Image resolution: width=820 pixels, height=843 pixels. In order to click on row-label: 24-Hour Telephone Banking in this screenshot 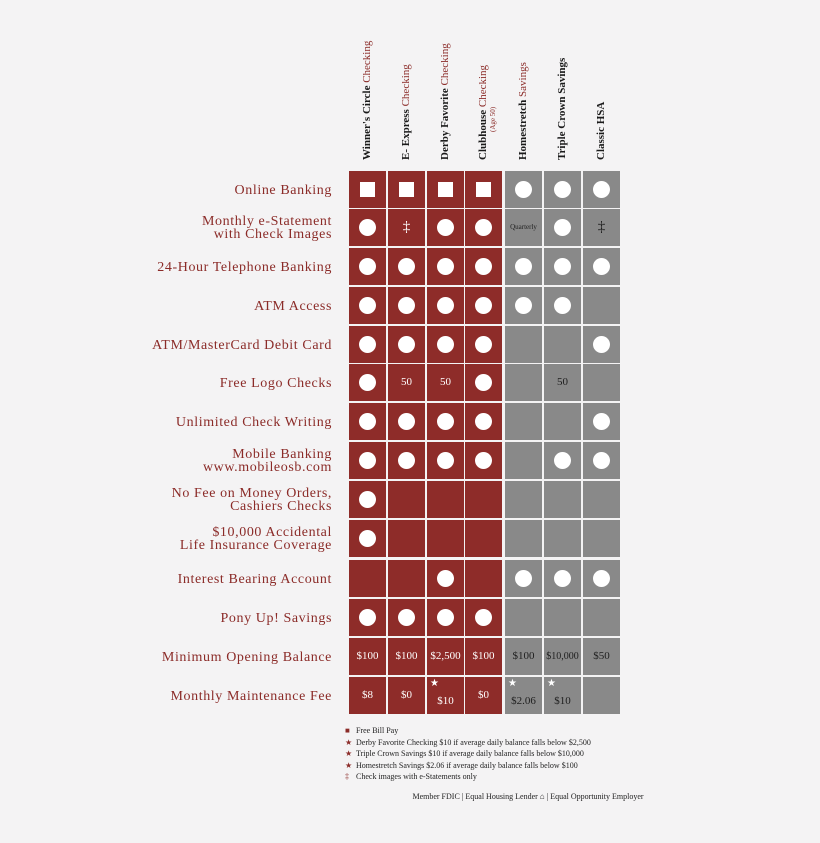, I will do `click(244, 267)`.